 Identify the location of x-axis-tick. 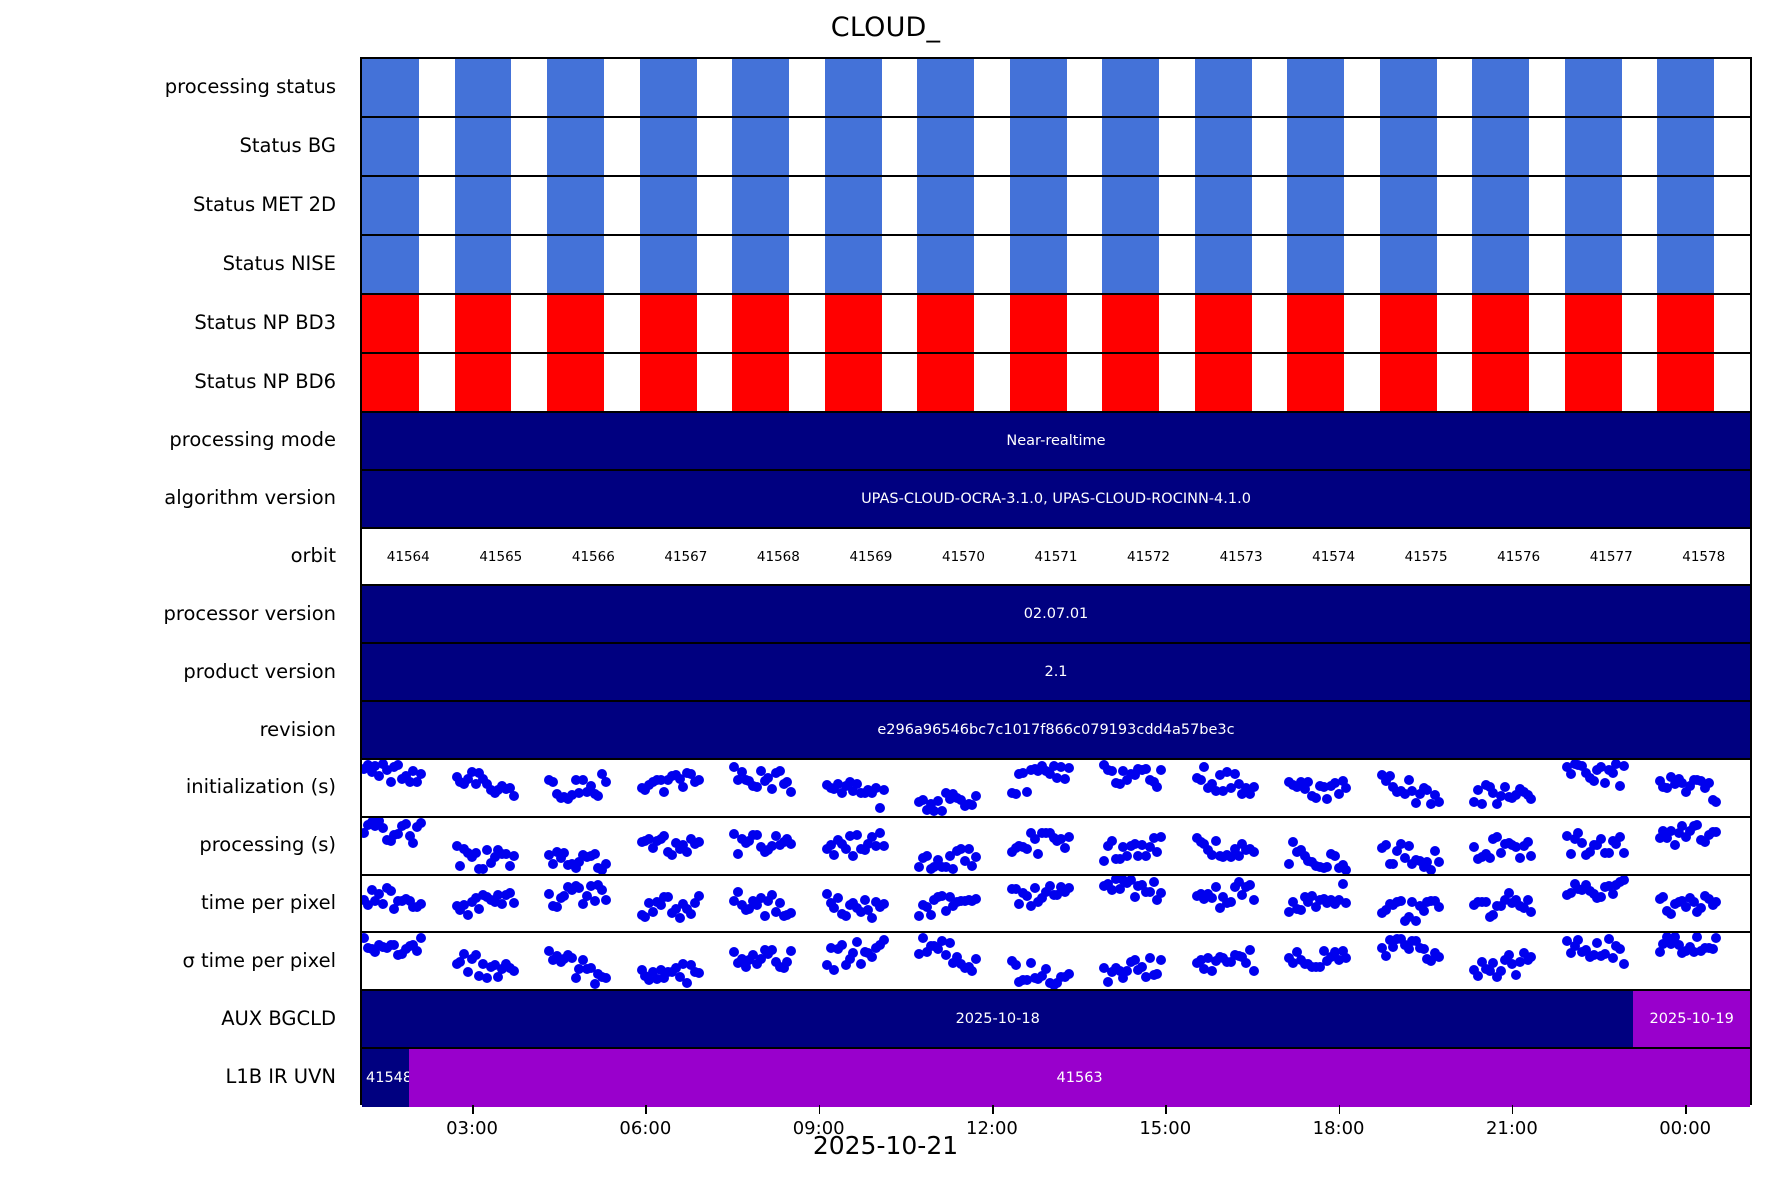
(992, 1109).